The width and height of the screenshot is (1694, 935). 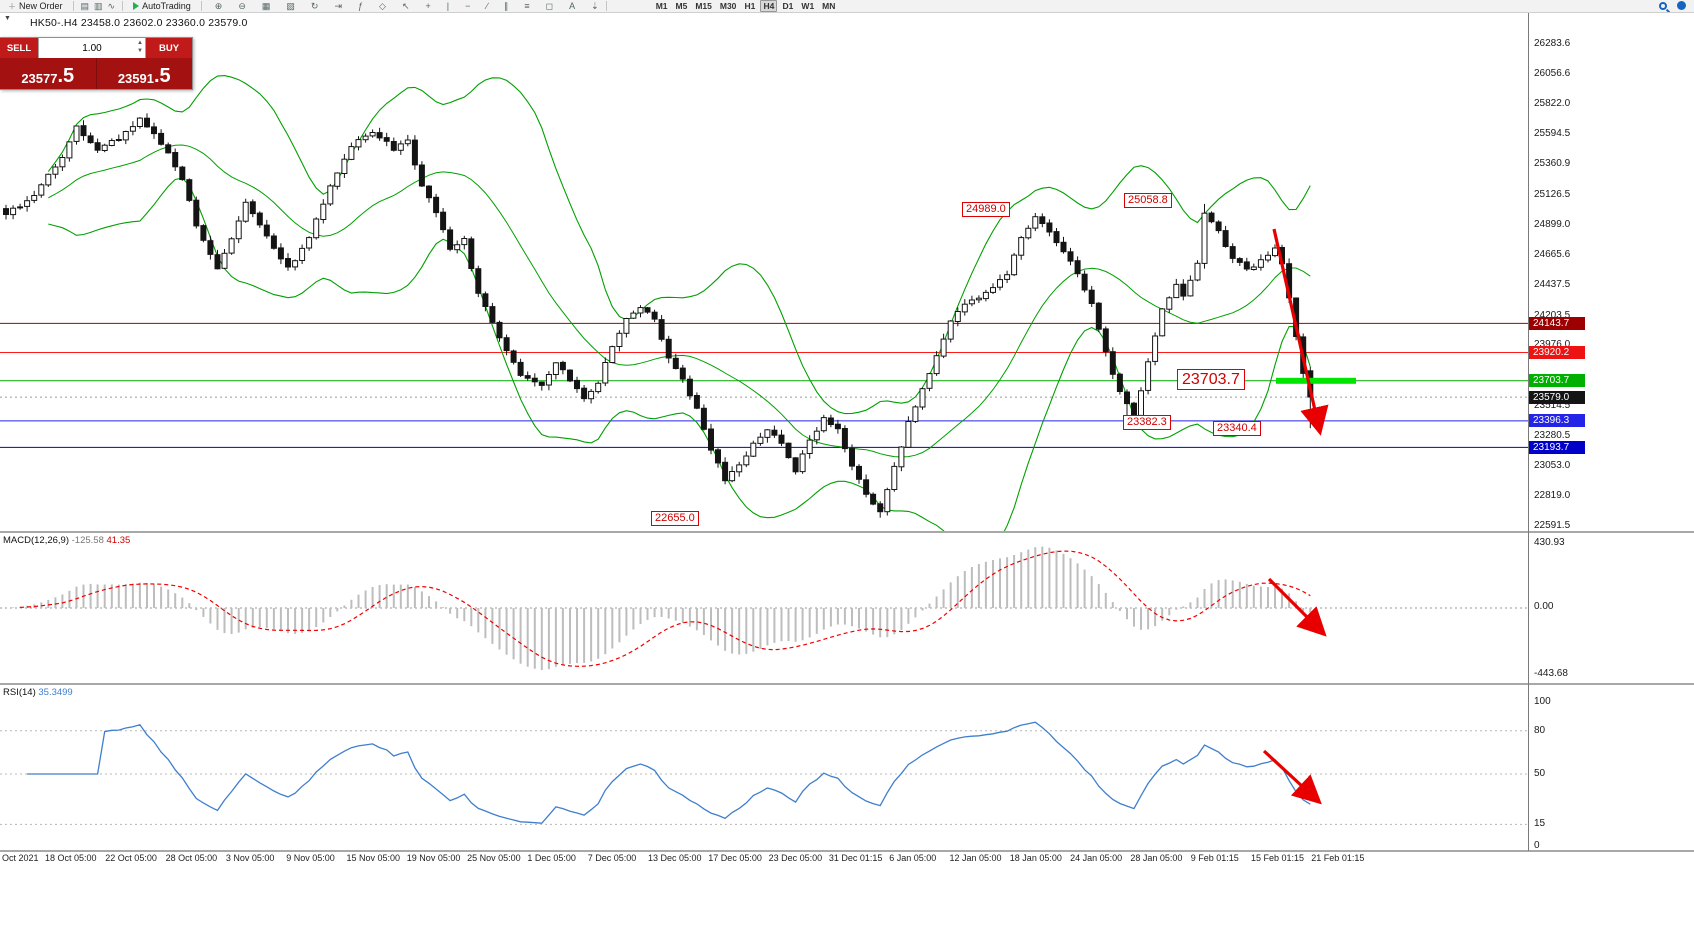 What do you see at coordinates (986, 209) in the screenshot?
I see `price-annotation: 24989.0` at bounding box center [986, 209].